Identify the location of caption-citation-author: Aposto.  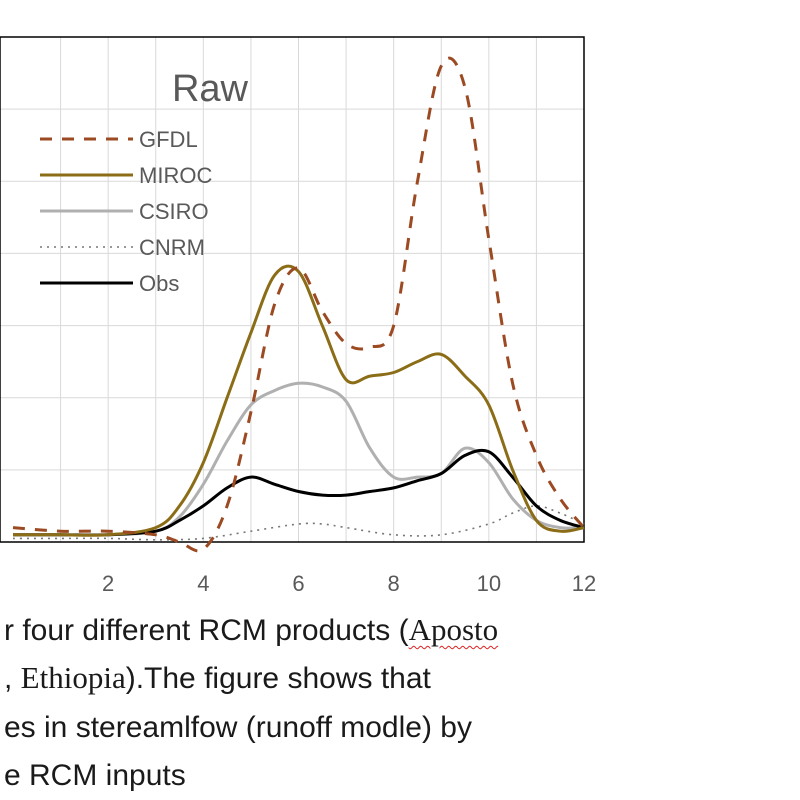
(453, 629).